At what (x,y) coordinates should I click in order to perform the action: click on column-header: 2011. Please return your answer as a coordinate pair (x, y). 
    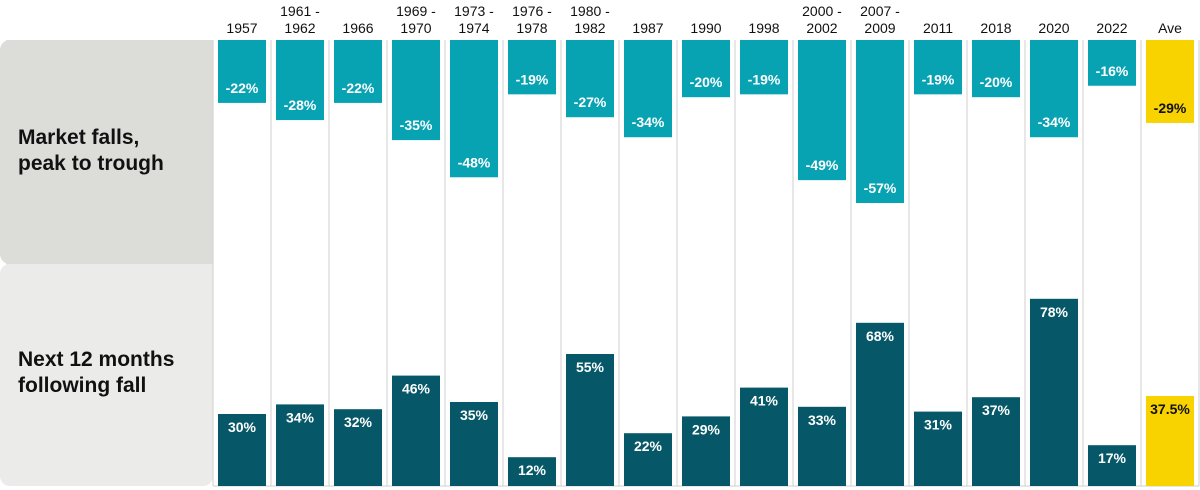
    Looking at the image, I should click on (938, 28).